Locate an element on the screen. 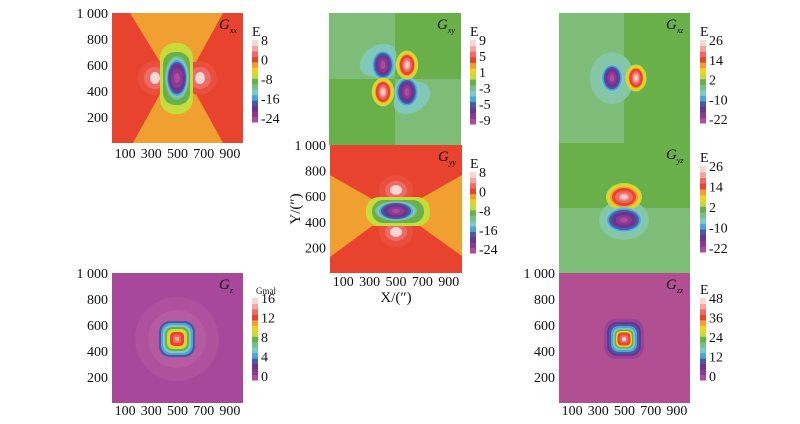  colorbar-tick-label: -3 is located at coordinates (485, 89).